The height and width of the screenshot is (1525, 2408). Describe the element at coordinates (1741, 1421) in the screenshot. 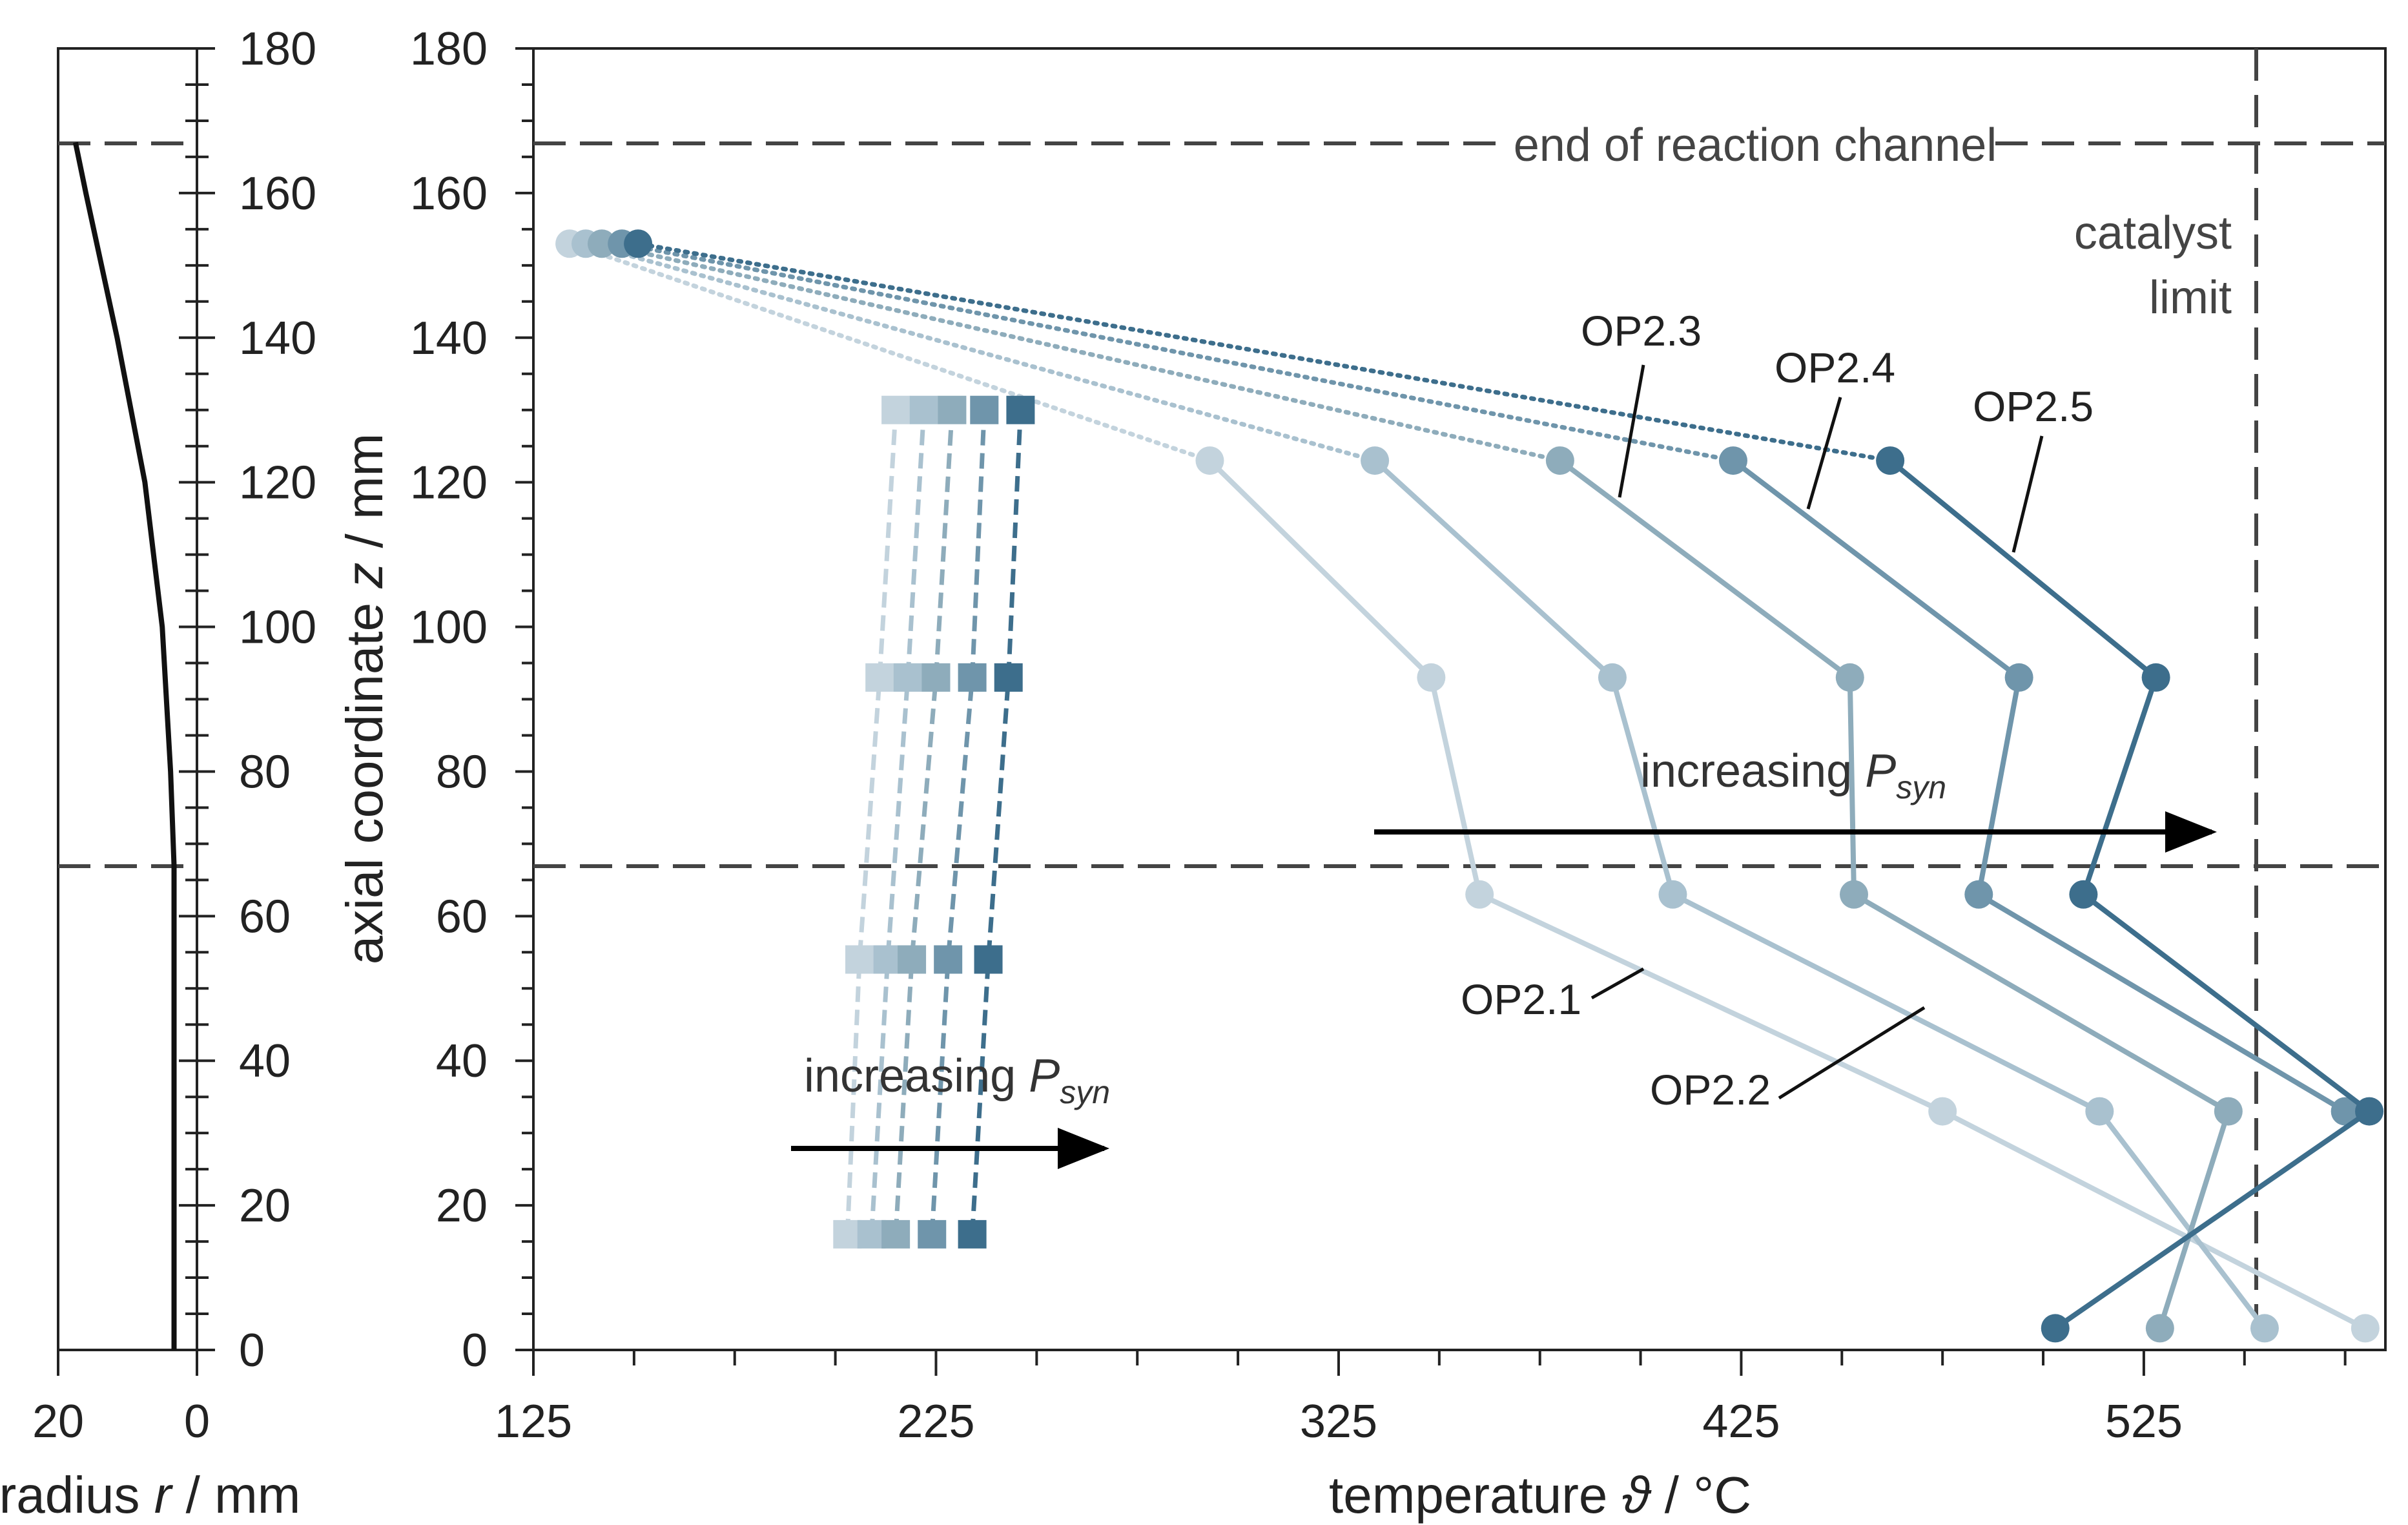

I see `temperature-x-tick-label: 425` at that location.